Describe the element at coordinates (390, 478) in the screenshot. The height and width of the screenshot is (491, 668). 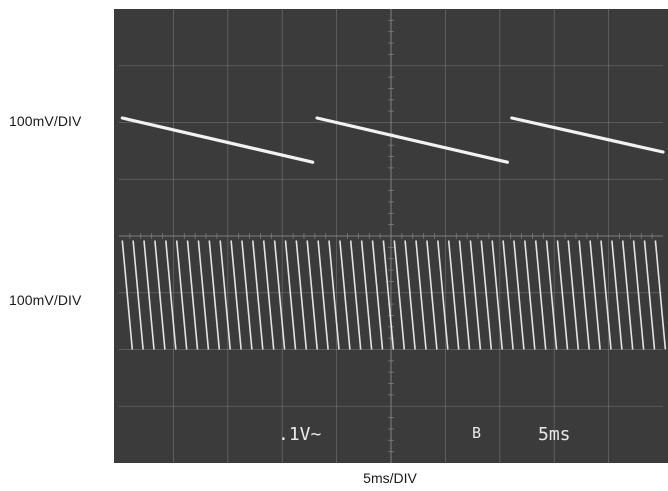
I see `timebase-label: 5ms/DIV` at that location.